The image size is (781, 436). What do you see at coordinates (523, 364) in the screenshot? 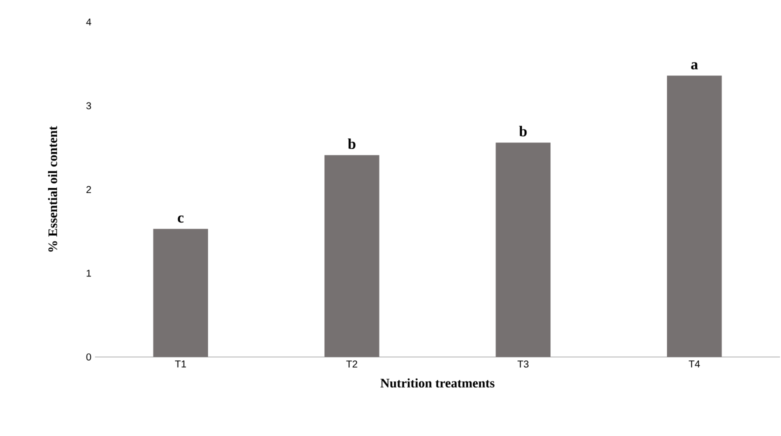
I see `x-tick-label: T3` at bounding box center [523, 364].